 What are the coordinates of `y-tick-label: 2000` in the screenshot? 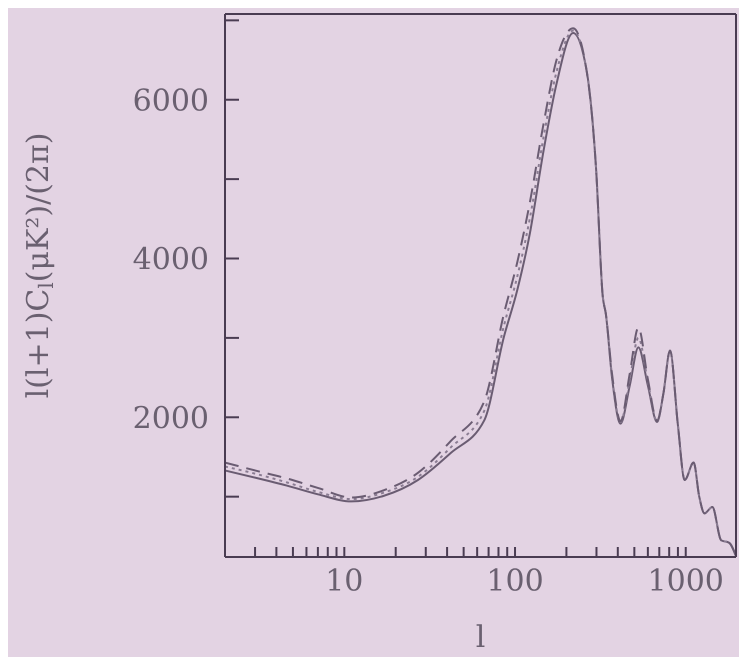 It's located at (170, 418).